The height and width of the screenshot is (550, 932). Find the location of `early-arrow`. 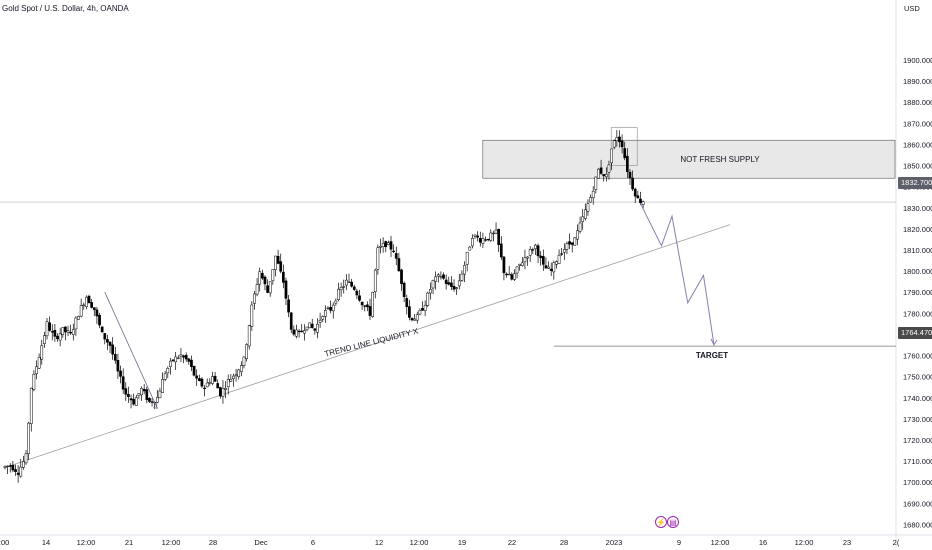

early-arrow is located at coordinates (131, 350).